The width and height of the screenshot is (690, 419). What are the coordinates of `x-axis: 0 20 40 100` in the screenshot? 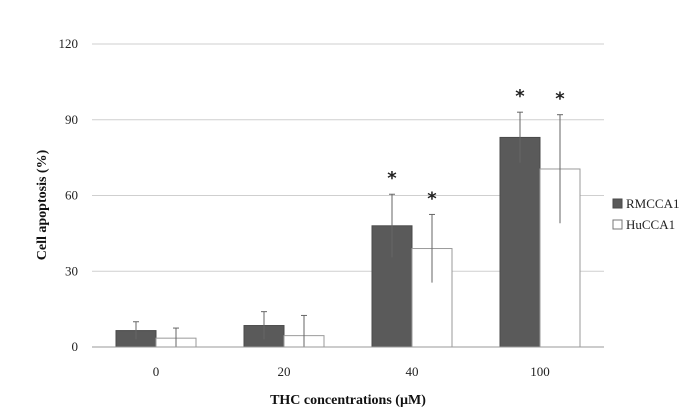 It's located at (348, 362).